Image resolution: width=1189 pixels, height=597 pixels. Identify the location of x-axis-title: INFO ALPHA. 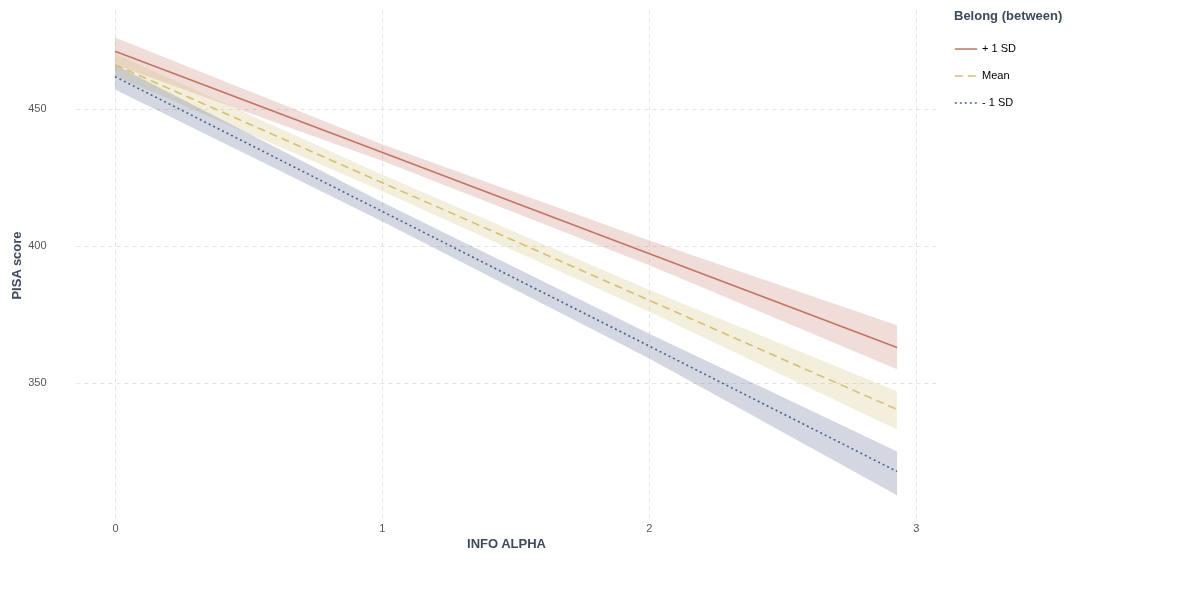
(507, 543).